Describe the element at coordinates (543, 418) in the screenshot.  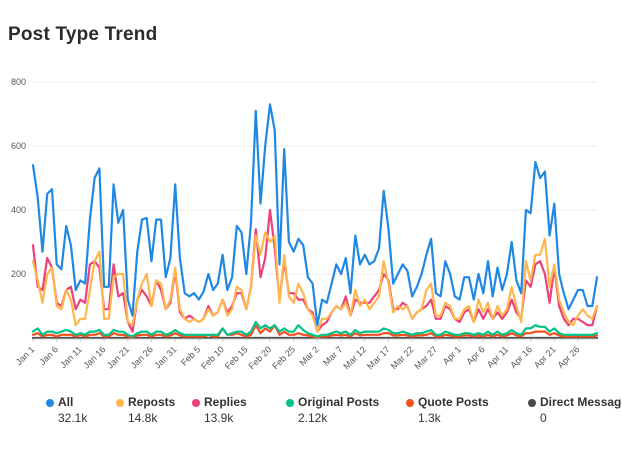
I see `legend-total: 0` at that location.